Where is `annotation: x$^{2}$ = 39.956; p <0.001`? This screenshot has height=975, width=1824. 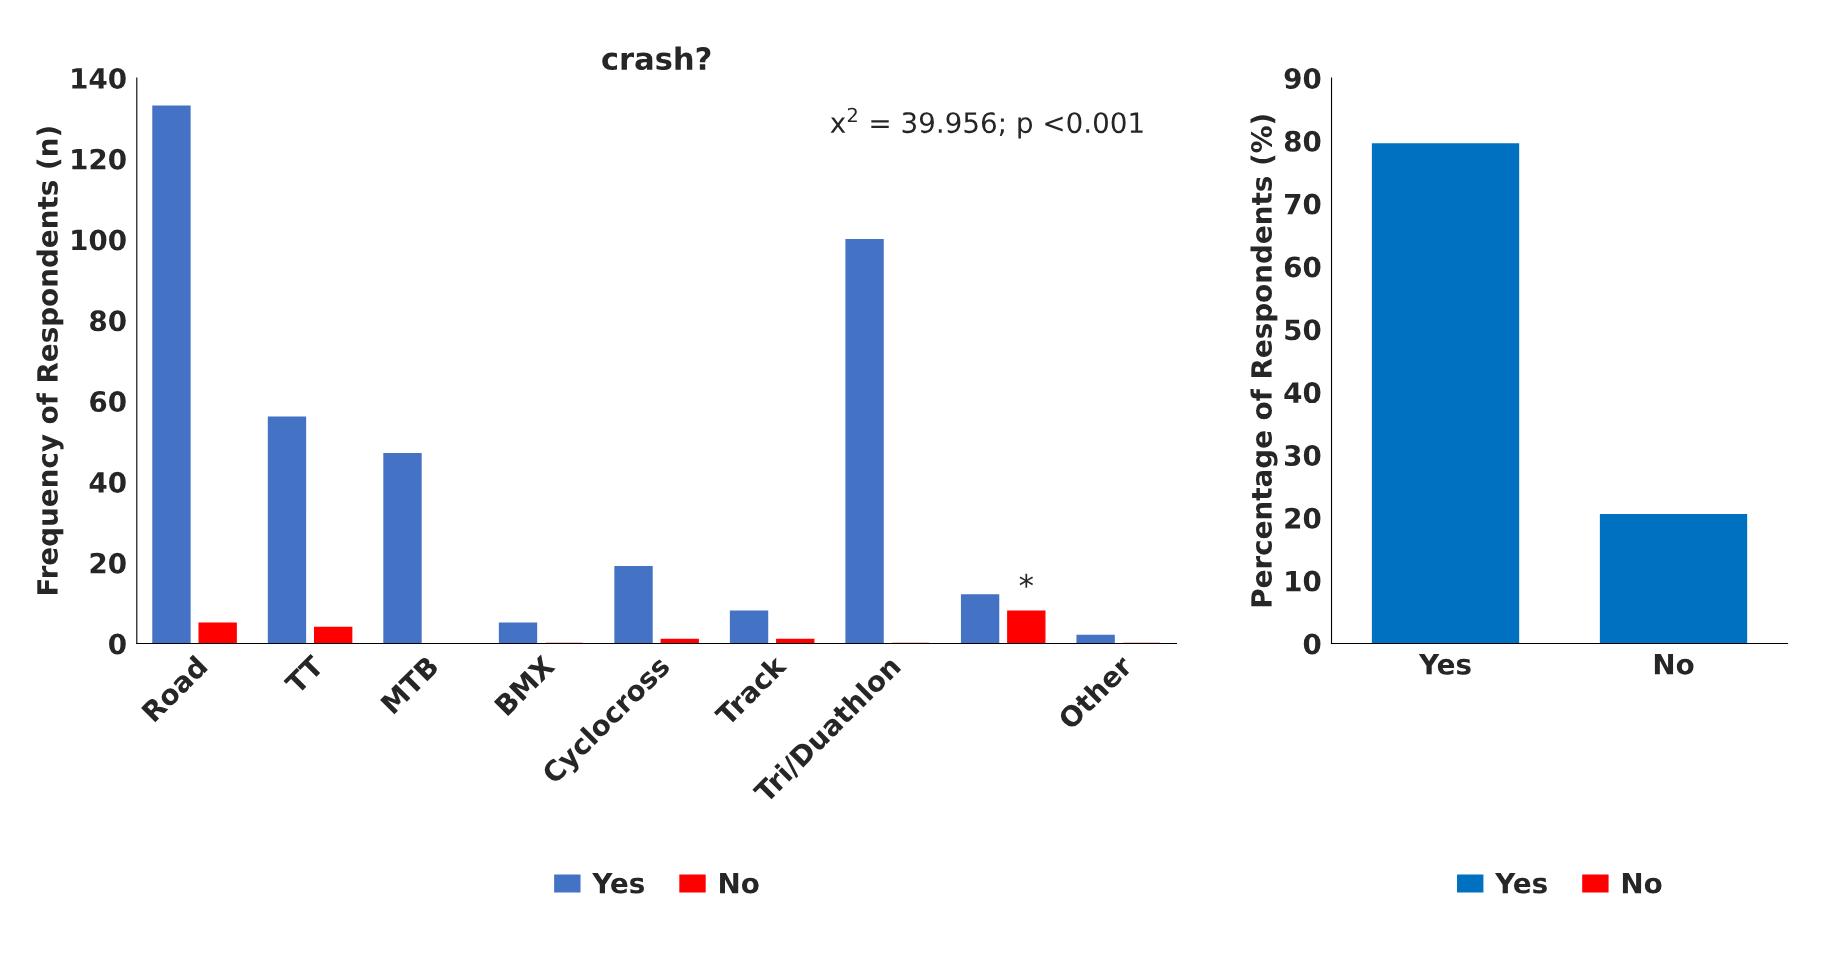 annotation: x$^{2}$ = 39.956; p <0.001 is located at coordinates (986, 123).